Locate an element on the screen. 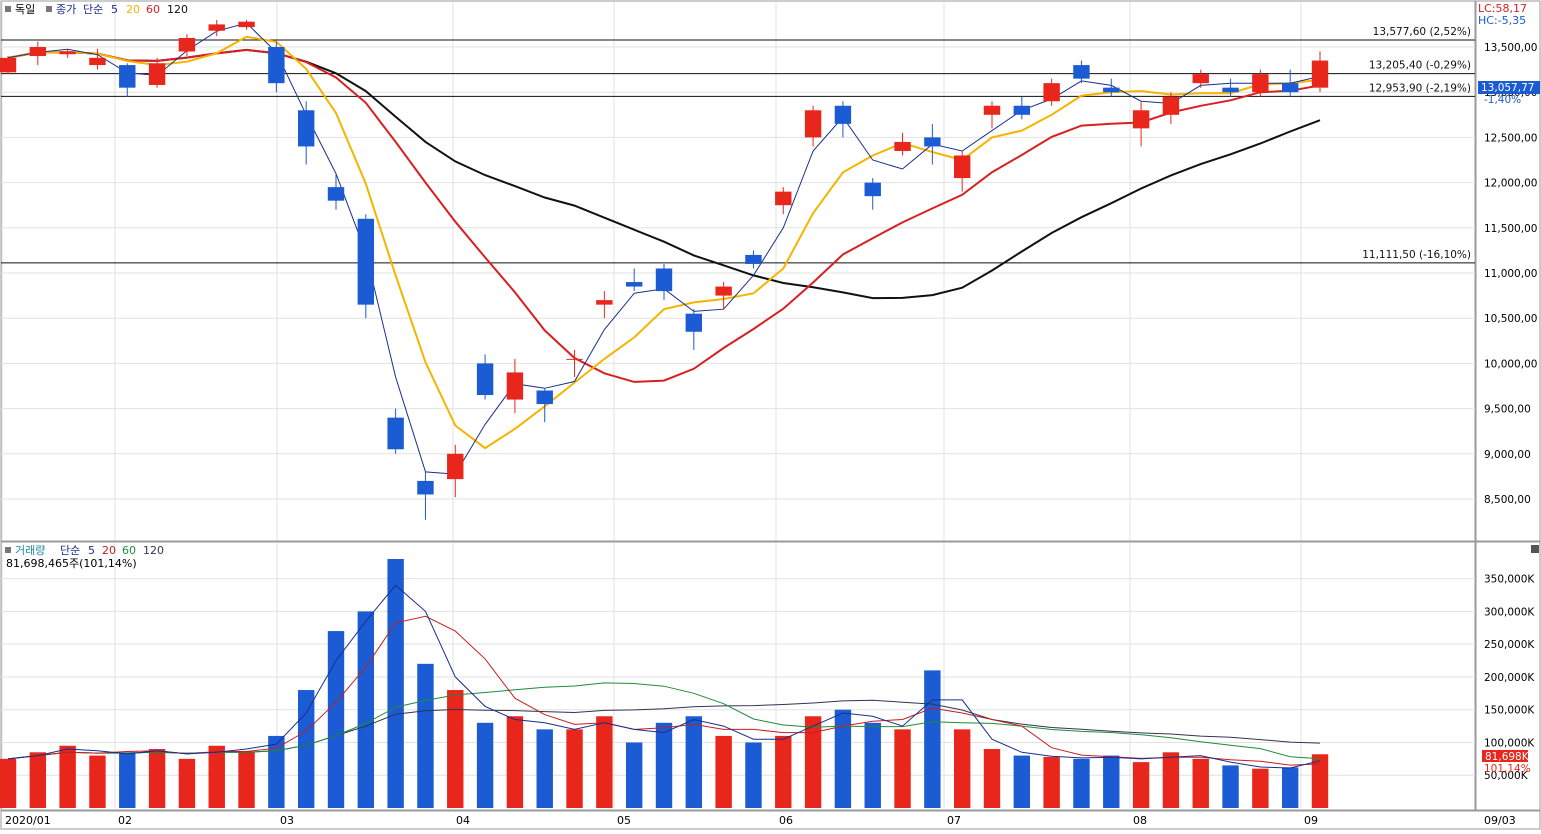  hc-label: HC:-5,35 is located at coordinates (1502, 20).